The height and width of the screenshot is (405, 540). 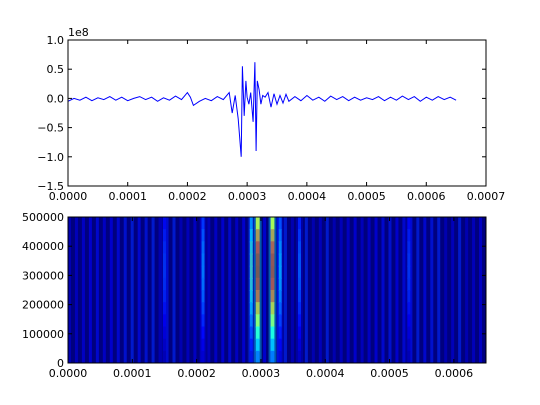 What do you see at coordinates (43, 305) in the screenshot?
I see `y-tick-label: 200000` at bounding box center [43, 305].